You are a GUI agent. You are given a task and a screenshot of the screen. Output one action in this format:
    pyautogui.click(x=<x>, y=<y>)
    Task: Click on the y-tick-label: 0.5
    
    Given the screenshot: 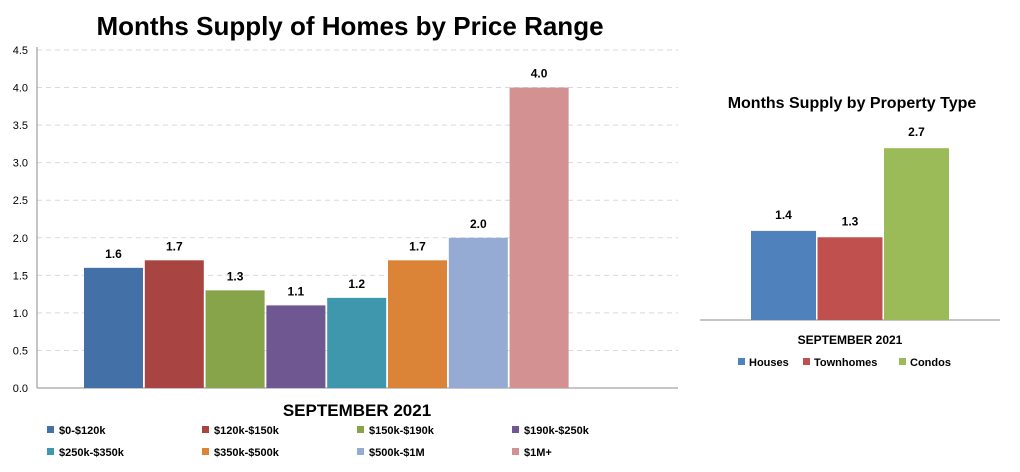 What is the action you would take?
    pyautogui.click(x=20, y=351)
    